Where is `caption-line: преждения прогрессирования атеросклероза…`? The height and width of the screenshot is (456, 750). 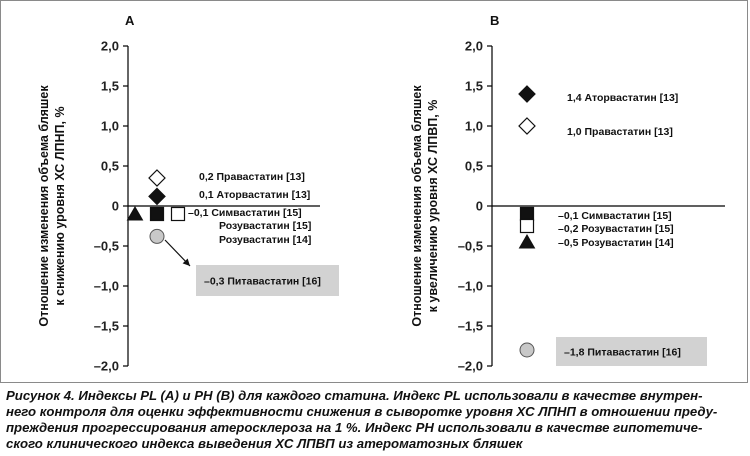 caption-line: преждения прогрессирования атеросклероза… is located at coordinates (354, 427).